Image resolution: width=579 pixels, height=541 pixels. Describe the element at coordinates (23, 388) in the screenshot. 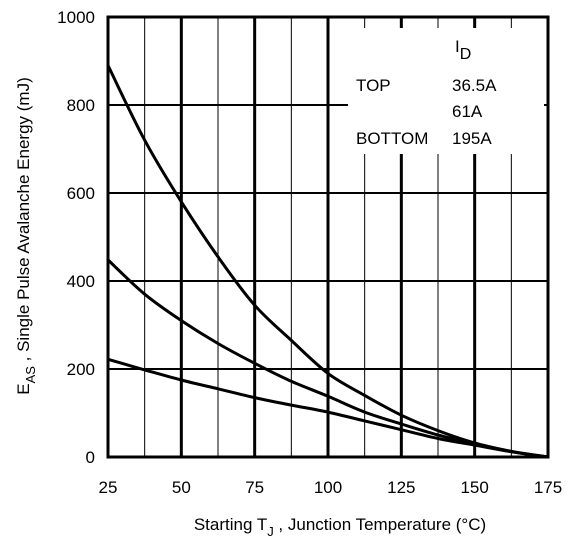

I see `y-axis-title-main: E` at that location.